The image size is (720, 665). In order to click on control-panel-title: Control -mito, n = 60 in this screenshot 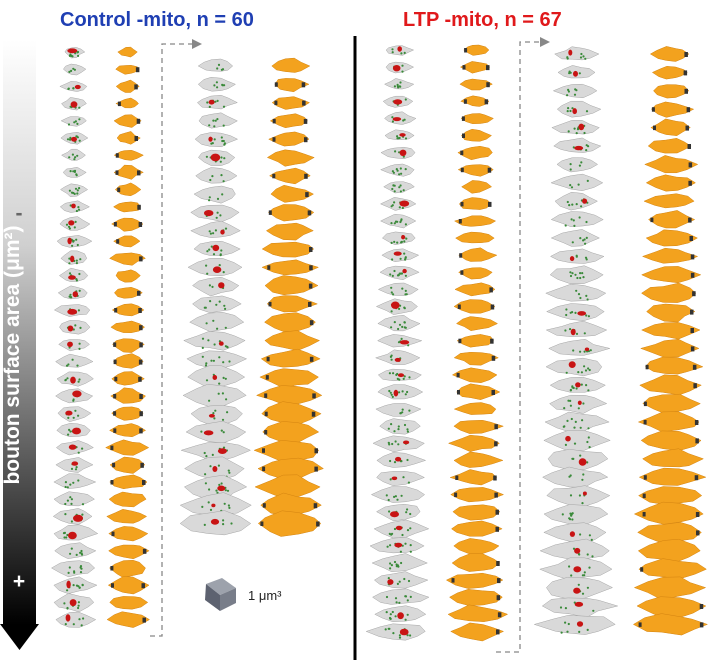, I will do `click(157, 20)`.